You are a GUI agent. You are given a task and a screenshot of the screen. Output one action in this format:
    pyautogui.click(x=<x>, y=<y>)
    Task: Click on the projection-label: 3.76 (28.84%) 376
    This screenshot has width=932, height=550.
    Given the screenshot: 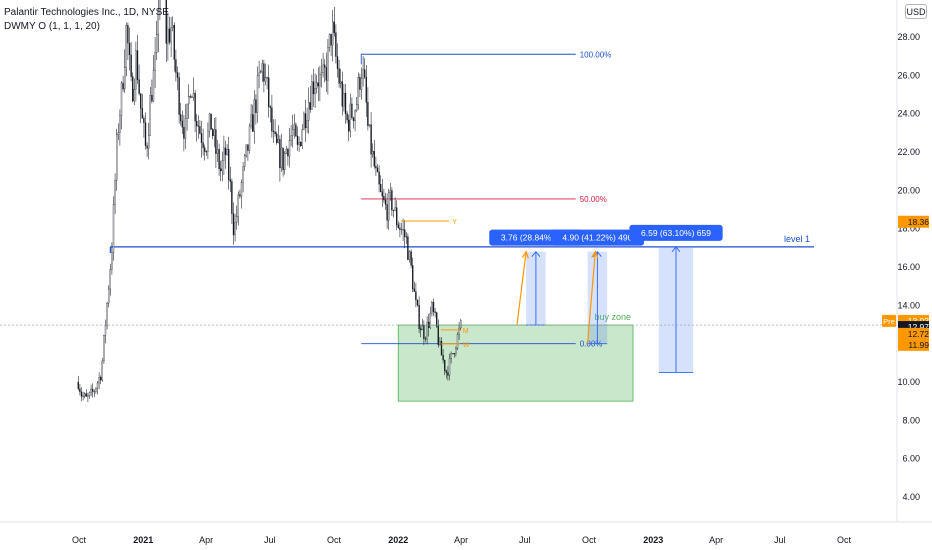 What is the action you would take?
    pyautogui.click(x=536, y=238)
    